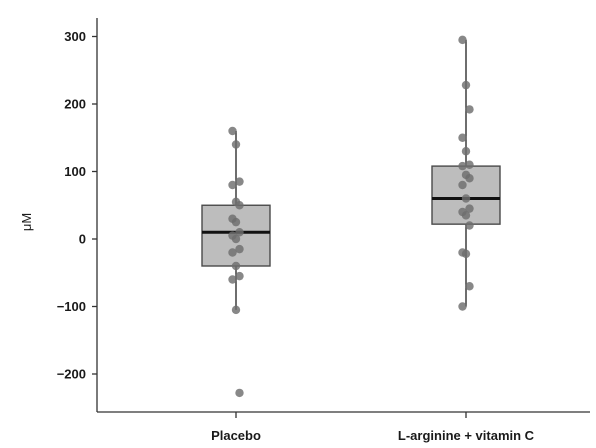 Image resolution: width=596 pixels, height=448 pixels. I want to click on y-tick-label: −100, so click(71, 306).